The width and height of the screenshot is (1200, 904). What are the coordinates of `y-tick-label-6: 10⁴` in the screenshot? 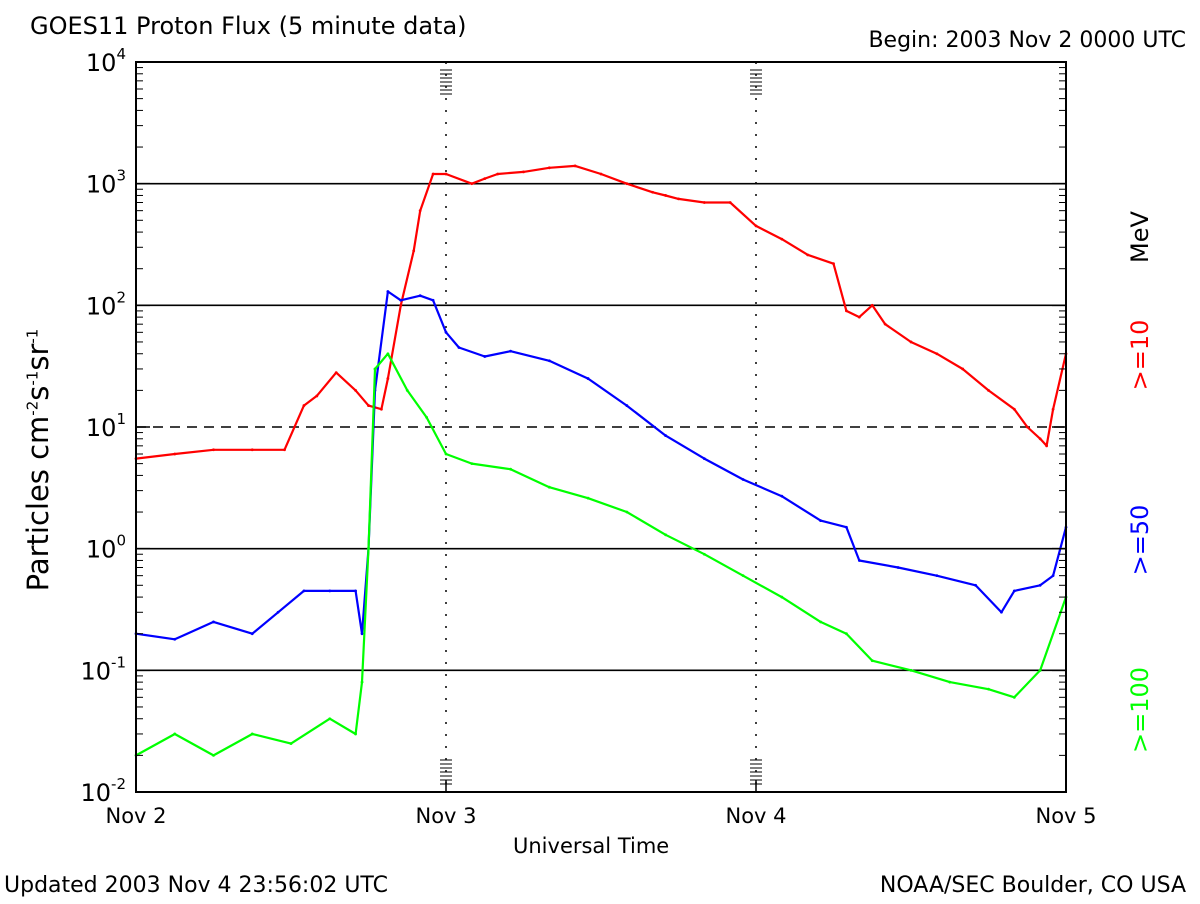 It's located at (106, 61).